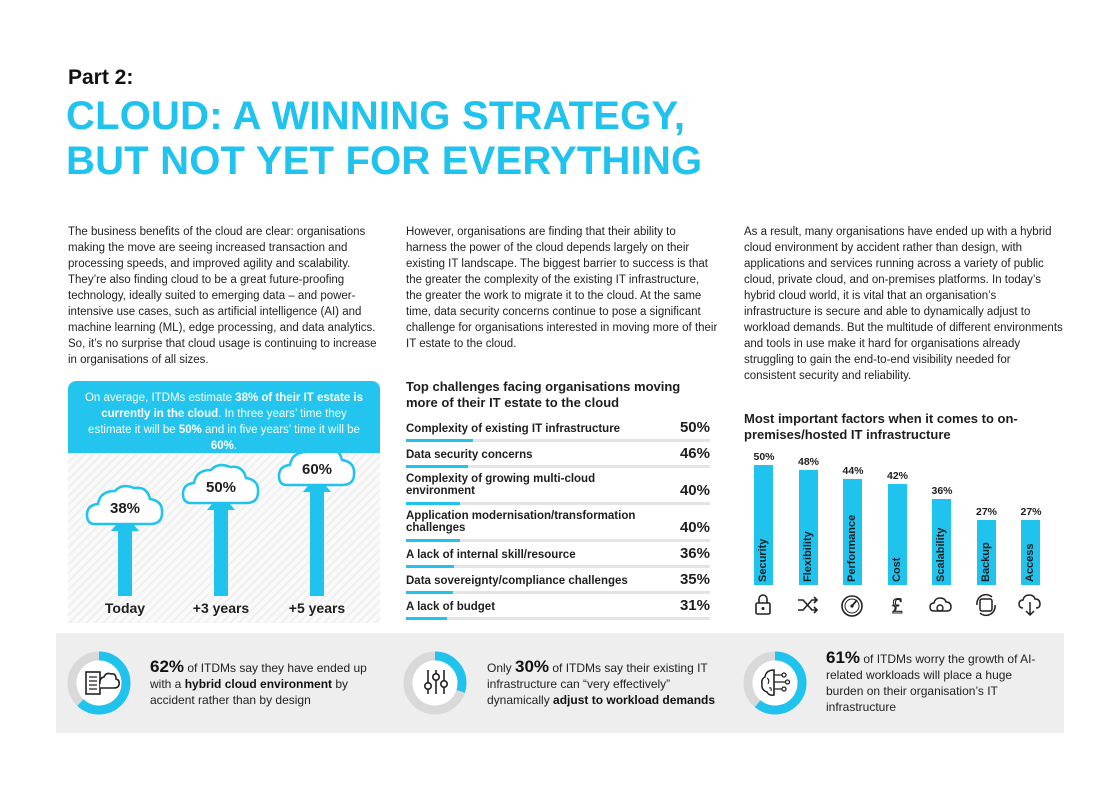 The width and height of the screenshot is (1119, 786). Describe the element at coordinates (451, 607) in the screenshot. I see `challenge-label: A lack of budget` at that location.